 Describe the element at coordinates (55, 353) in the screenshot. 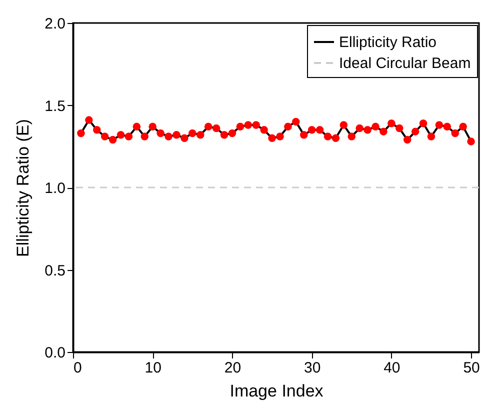

I see `y-tick-label: 0.0` at that location.